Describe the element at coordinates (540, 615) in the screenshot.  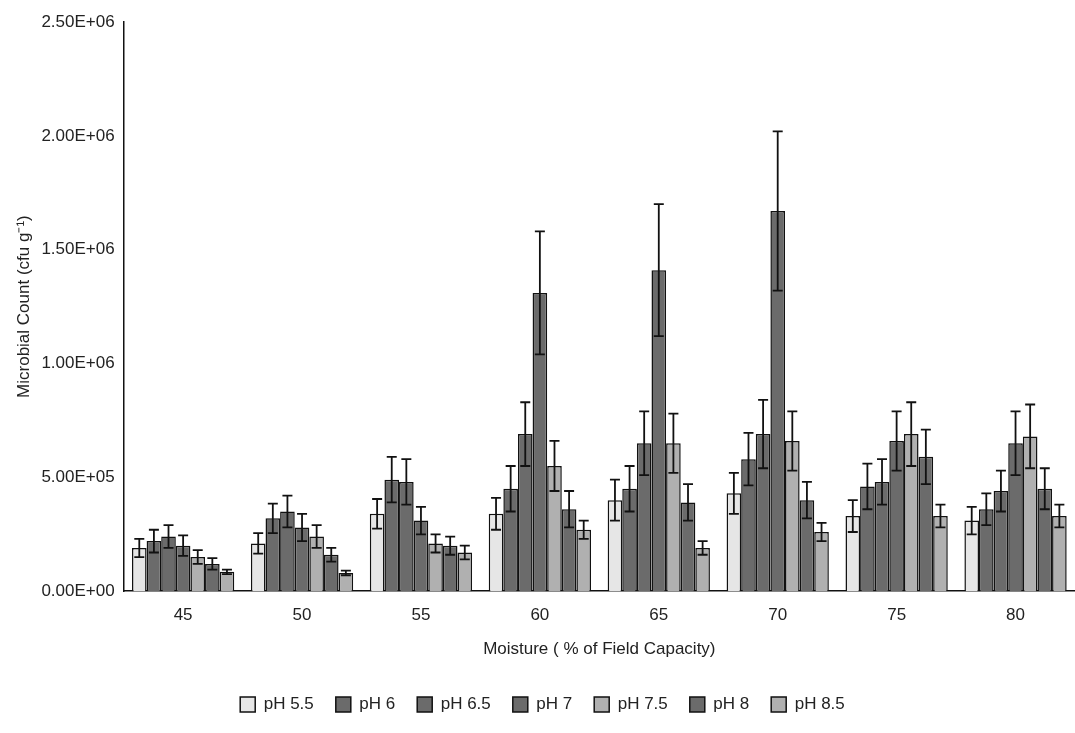
I see `x-tick-label: 60` at that location.